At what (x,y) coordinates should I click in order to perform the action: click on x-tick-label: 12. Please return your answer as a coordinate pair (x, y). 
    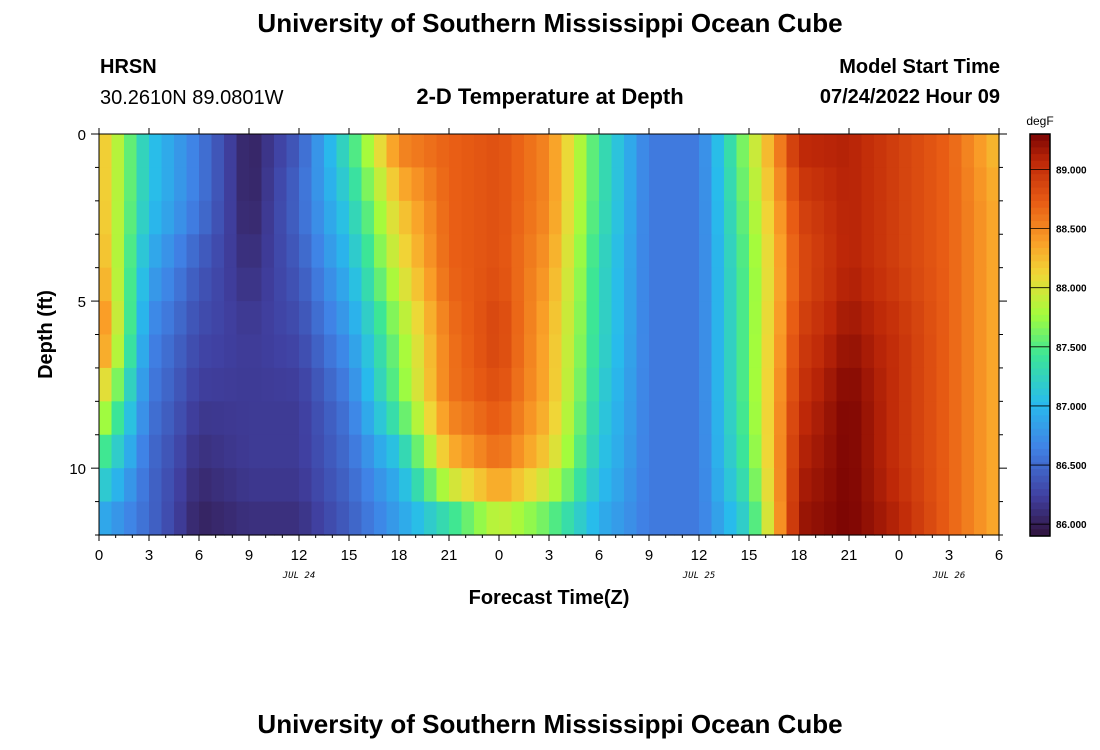
    Looking at the image, I should click on (699, 555).